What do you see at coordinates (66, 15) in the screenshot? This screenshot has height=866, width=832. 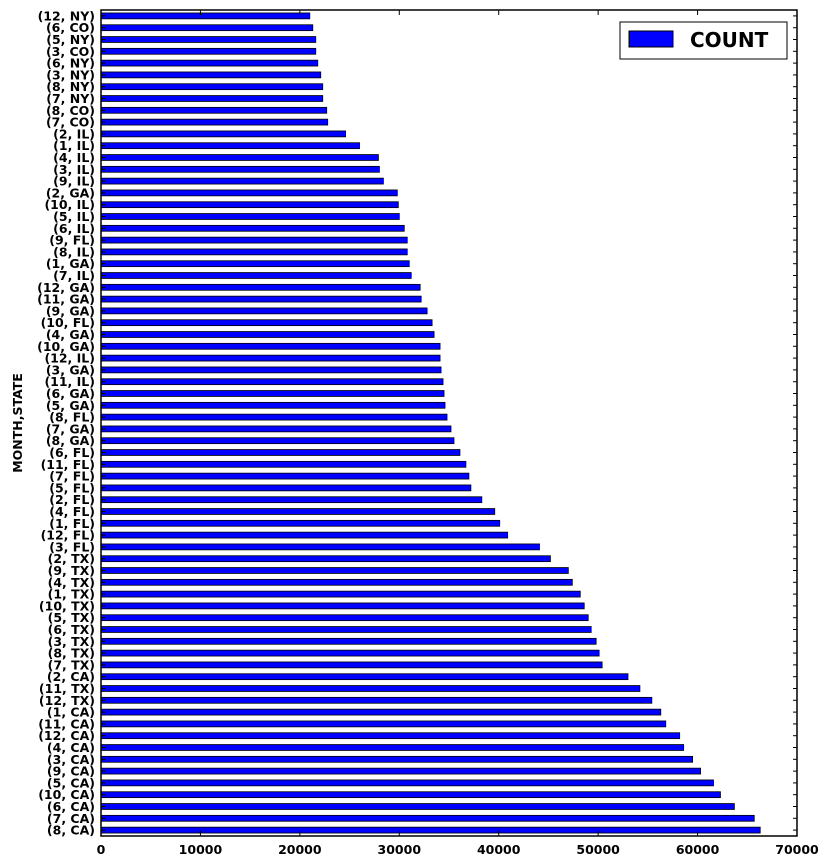 I see `y-tick-label: (12, NY)` at bounding box center [66, 15].